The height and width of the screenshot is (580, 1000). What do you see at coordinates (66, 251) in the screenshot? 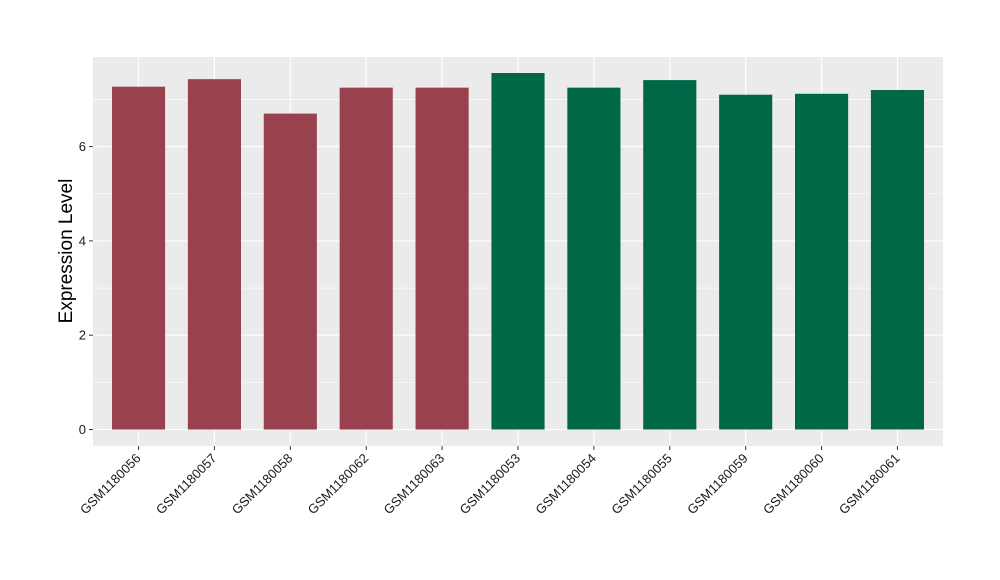
I see `y-axis-title: Expression Level` at bounding box center [66, 251].